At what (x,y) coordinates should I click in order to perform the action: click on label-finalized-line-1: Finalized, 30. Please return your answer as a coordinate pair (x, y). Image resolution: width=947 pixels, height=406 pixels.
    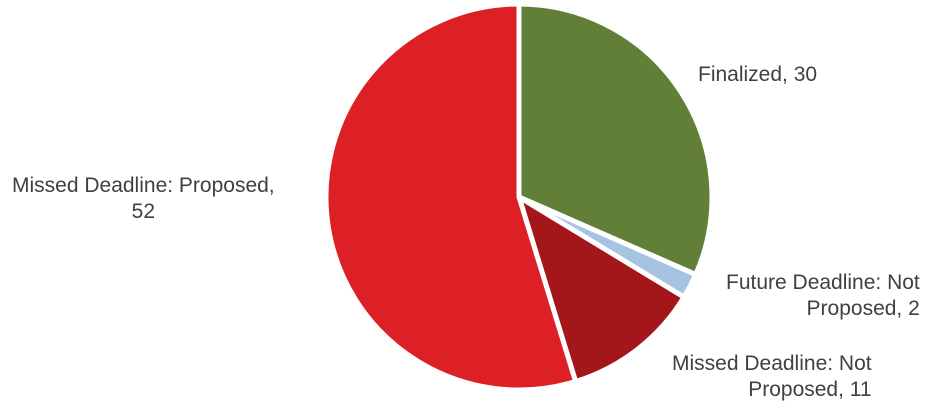
    Looking at the image, I should click on (758, 74).